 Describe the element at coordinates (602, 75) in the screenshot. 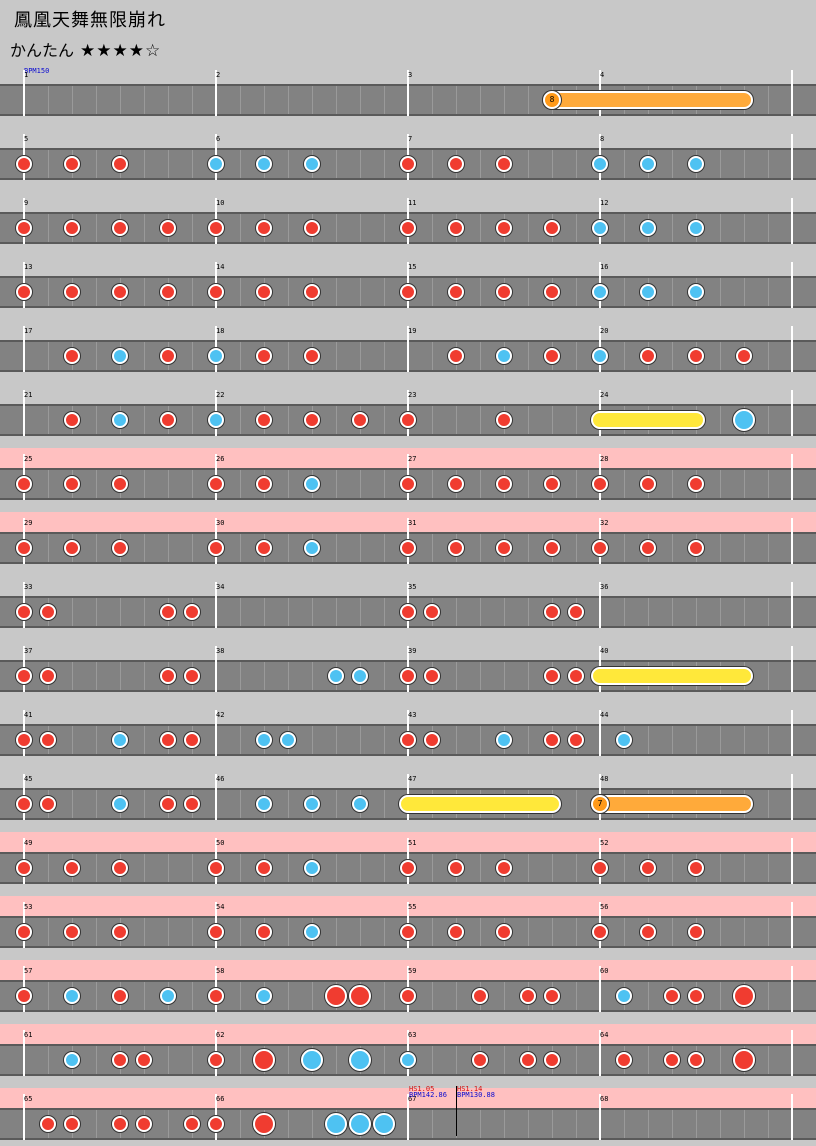

I see `measure-number: 4` at that location.